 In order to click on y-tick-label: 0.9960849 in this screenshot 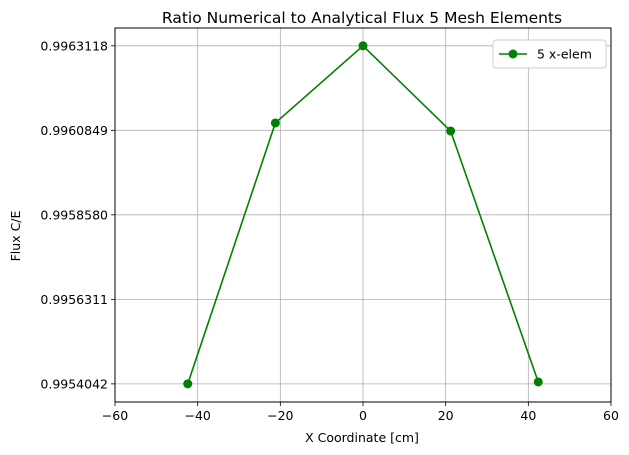, I will do `click(74, 130)`.